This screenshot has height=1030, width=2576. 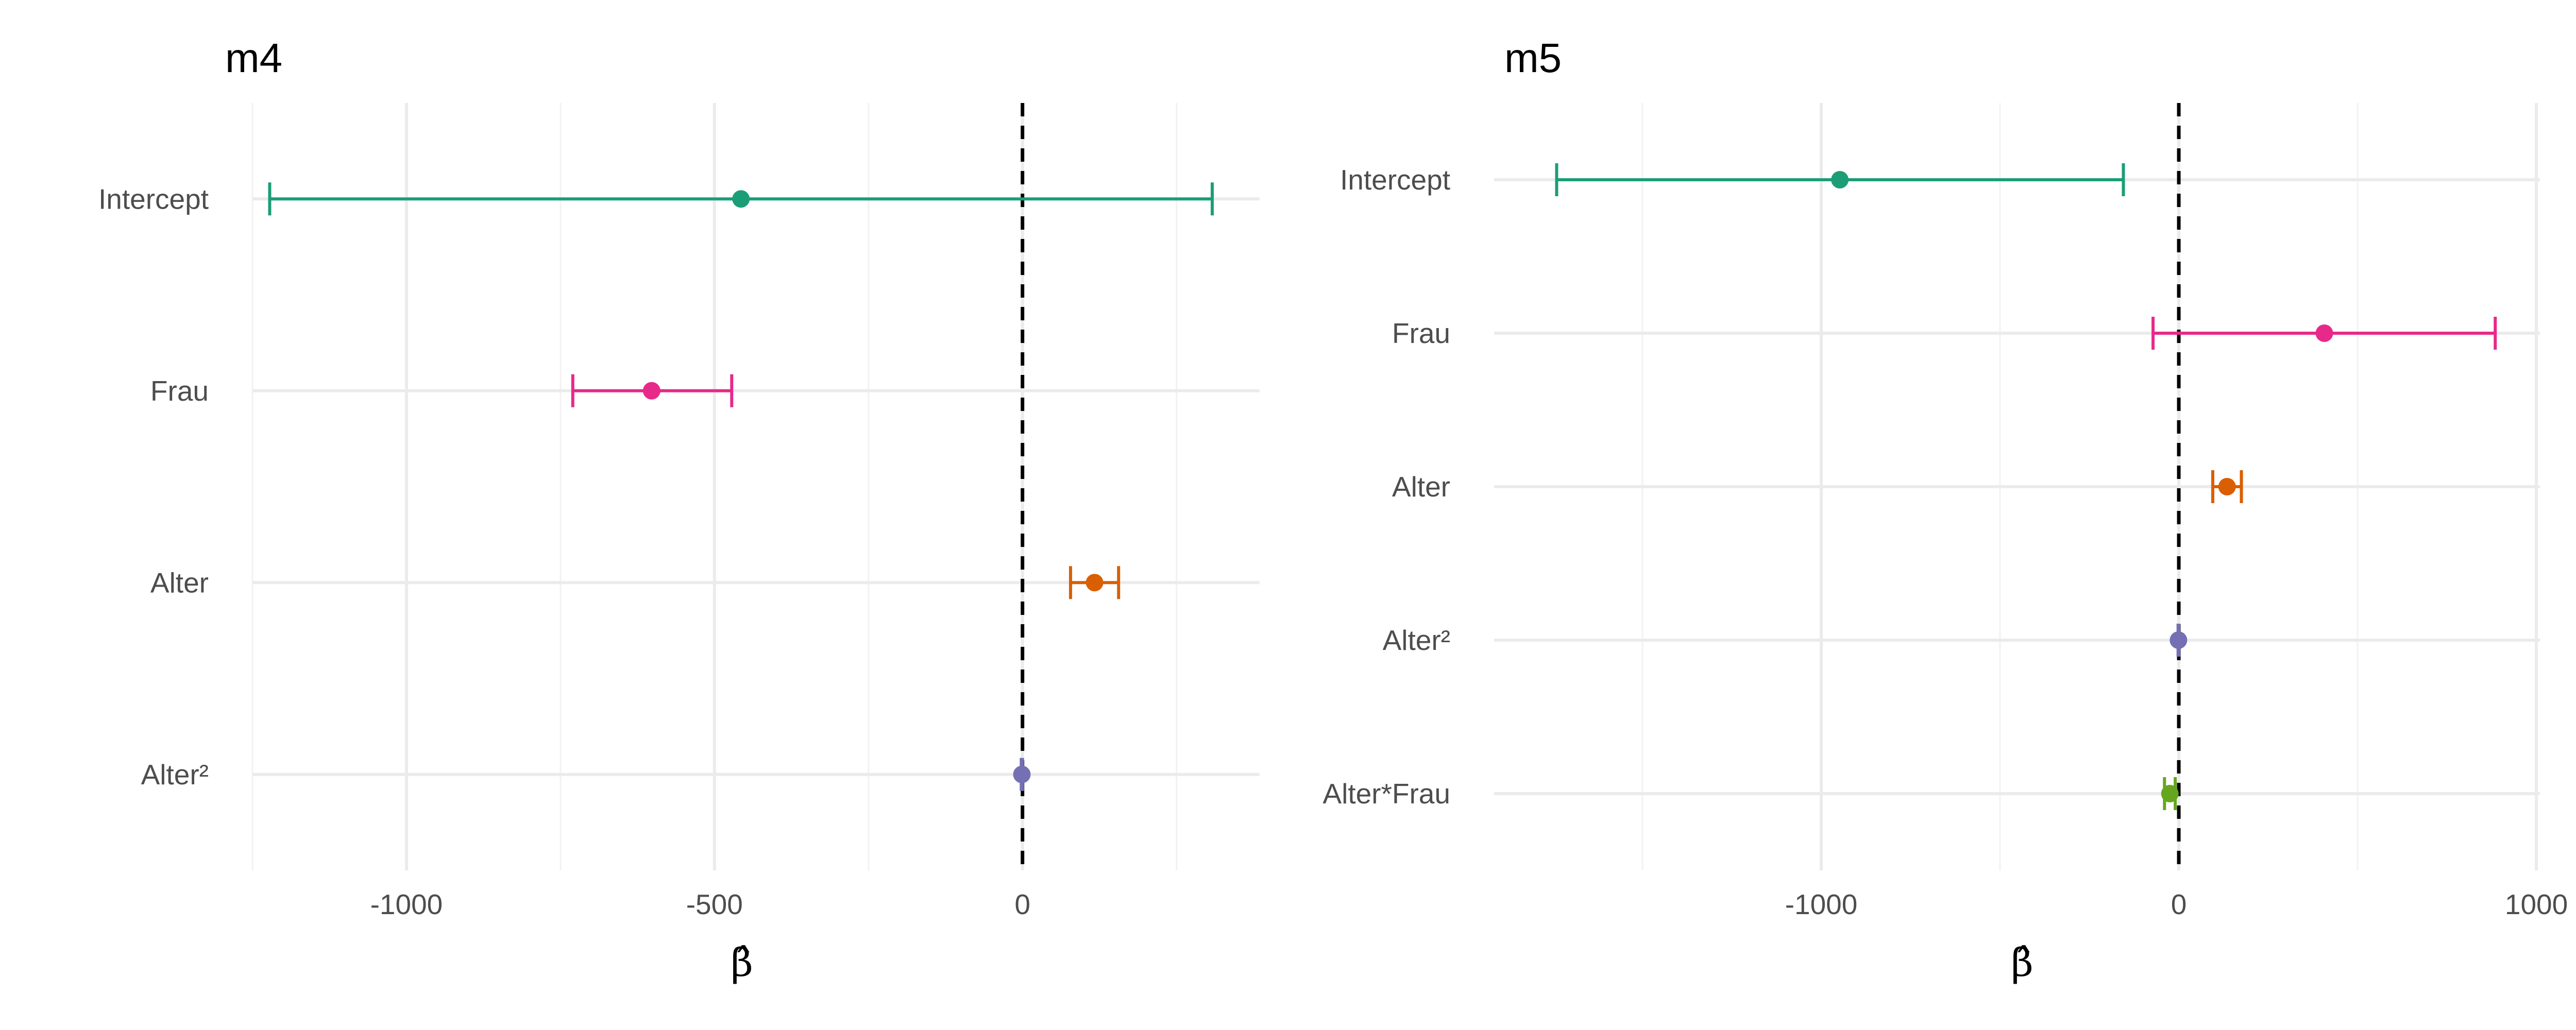 What do you see at coordinates (1386, 487) in the screenshot?
I see `y-tick-labels: Intercept Frau Alter Alter² Alter*Frau` at bounding box center [1386, 487].